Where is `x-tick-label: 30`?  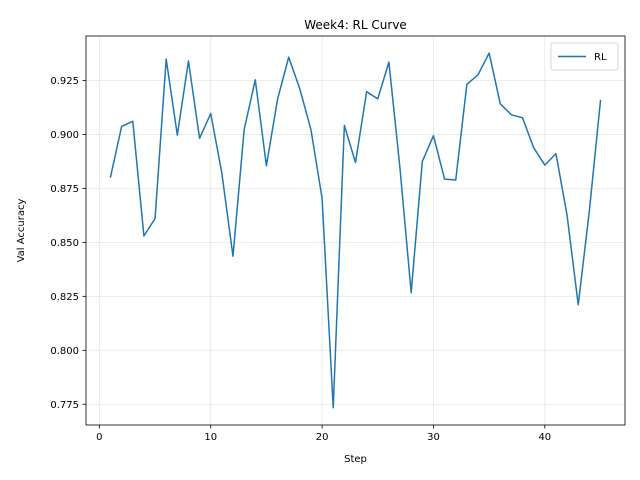
x-tick-label: 30 is located at coordinates (433, 437).